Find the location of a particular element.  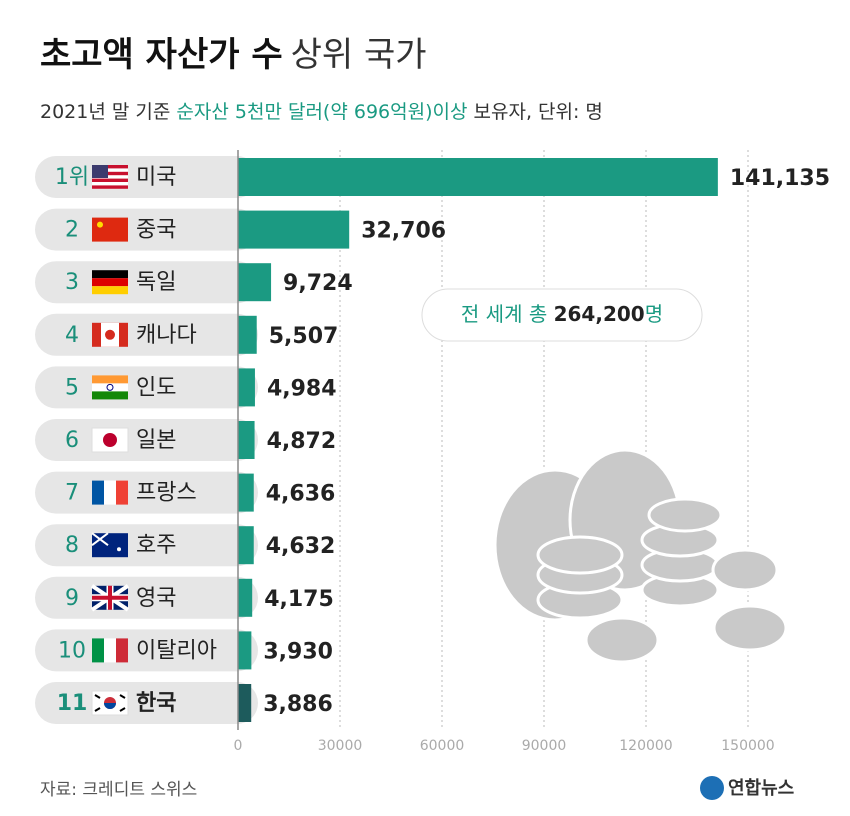

subtitle-post: 보유자, 단위: 명 is located at coordinates (534, 112).